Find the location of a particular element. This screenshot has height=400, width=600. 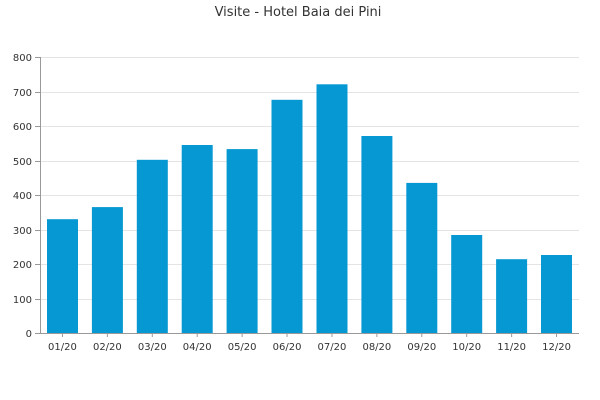

x-tick-label: 11/20 is located at coordinates (511, 347).